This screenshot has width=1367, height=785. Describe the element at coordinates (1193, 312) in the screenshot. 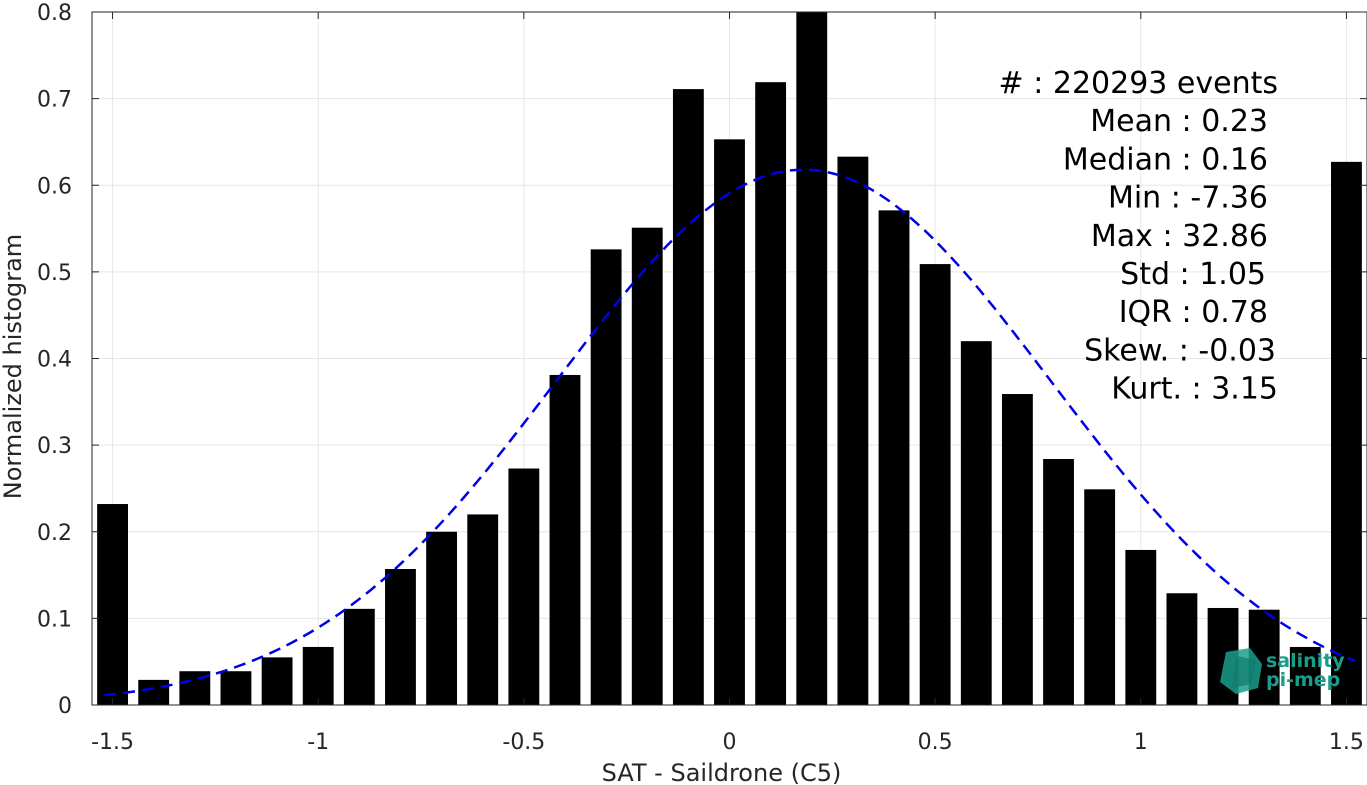

I see `stats-line: IQR : 0.78` at that location.